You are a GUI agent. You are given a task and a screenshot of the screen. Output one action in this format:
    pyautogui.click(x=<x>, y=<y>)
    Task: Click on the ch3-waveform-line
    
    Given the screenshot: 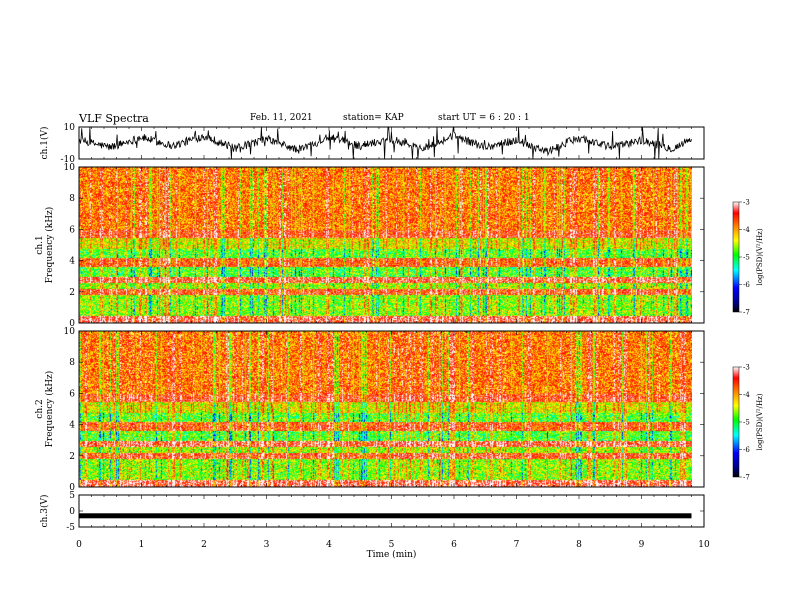 What is the action you would take?
    pyautogui.click(x=385, y=516)
    